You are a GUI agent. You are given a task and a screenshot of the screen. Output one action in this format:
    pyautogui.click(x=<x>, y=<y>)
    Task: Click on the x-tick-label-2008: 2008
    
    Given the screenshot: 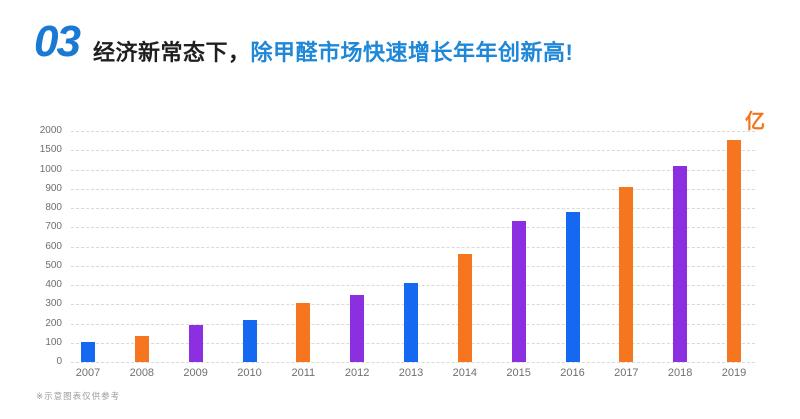 What is the action you would take?
    pyautogui.click(x=142, y=373)
    